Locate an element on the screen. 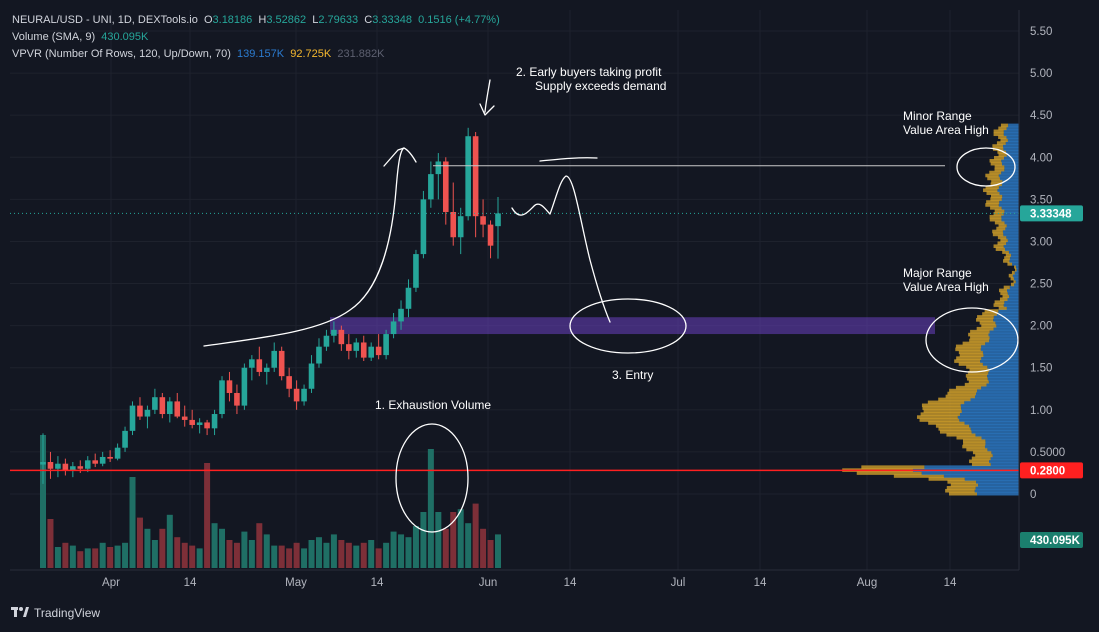  major-range-circle is located at coordinates (972, 340).